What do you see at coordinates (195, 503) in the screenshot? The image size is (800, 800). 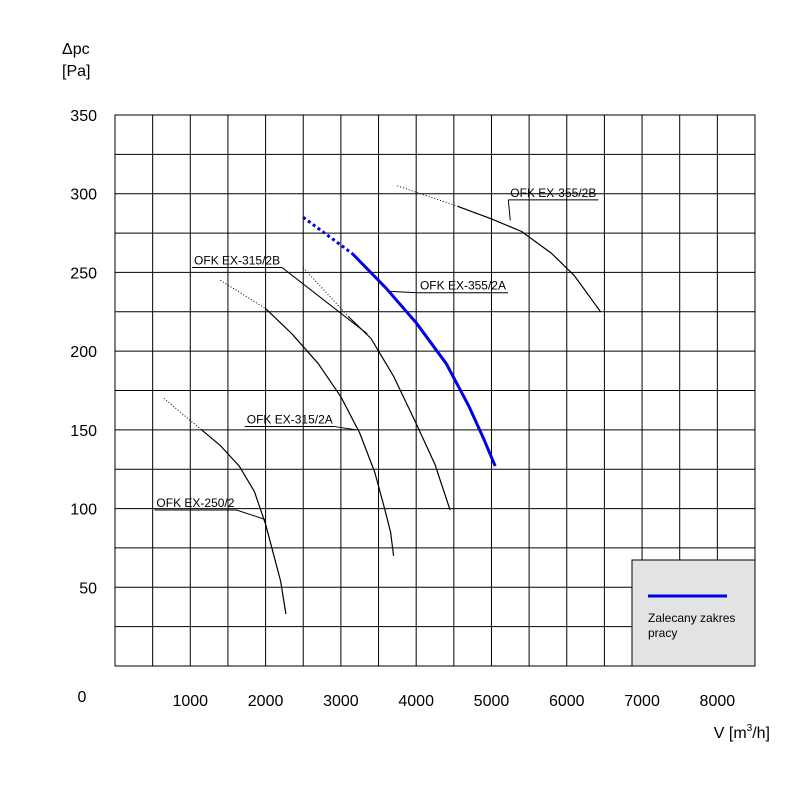 I see `ofk-ex-250-2-label: OFK EX-250/2` at bounding box center [195, 503].